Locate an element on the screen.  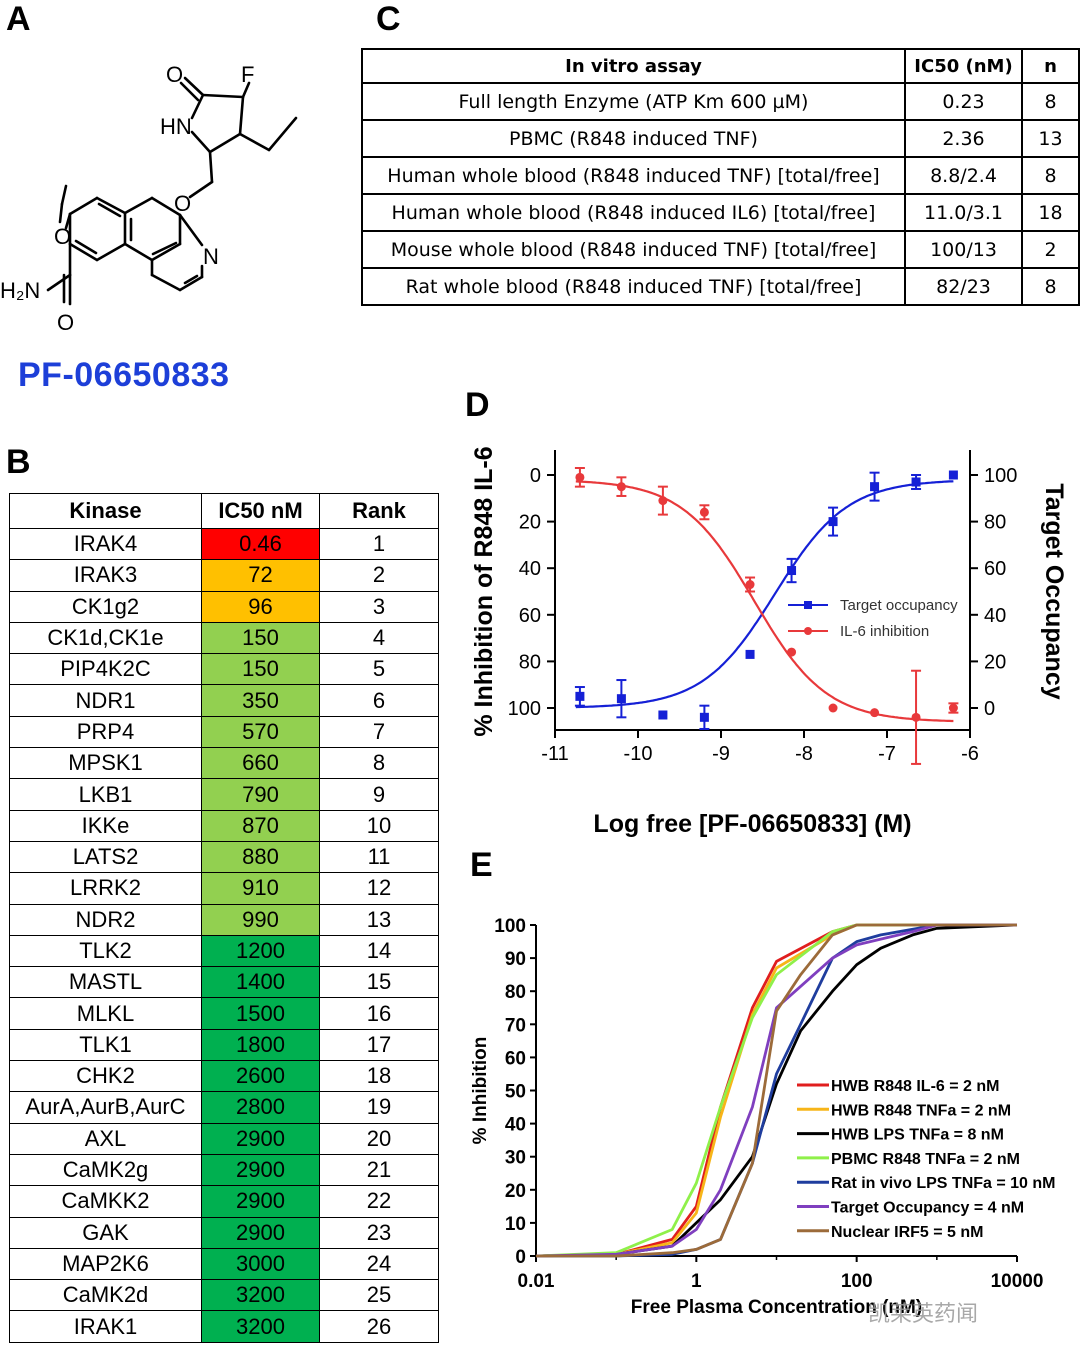
kinase-rank-cell: 26 is located at coordinates (379, 1326).